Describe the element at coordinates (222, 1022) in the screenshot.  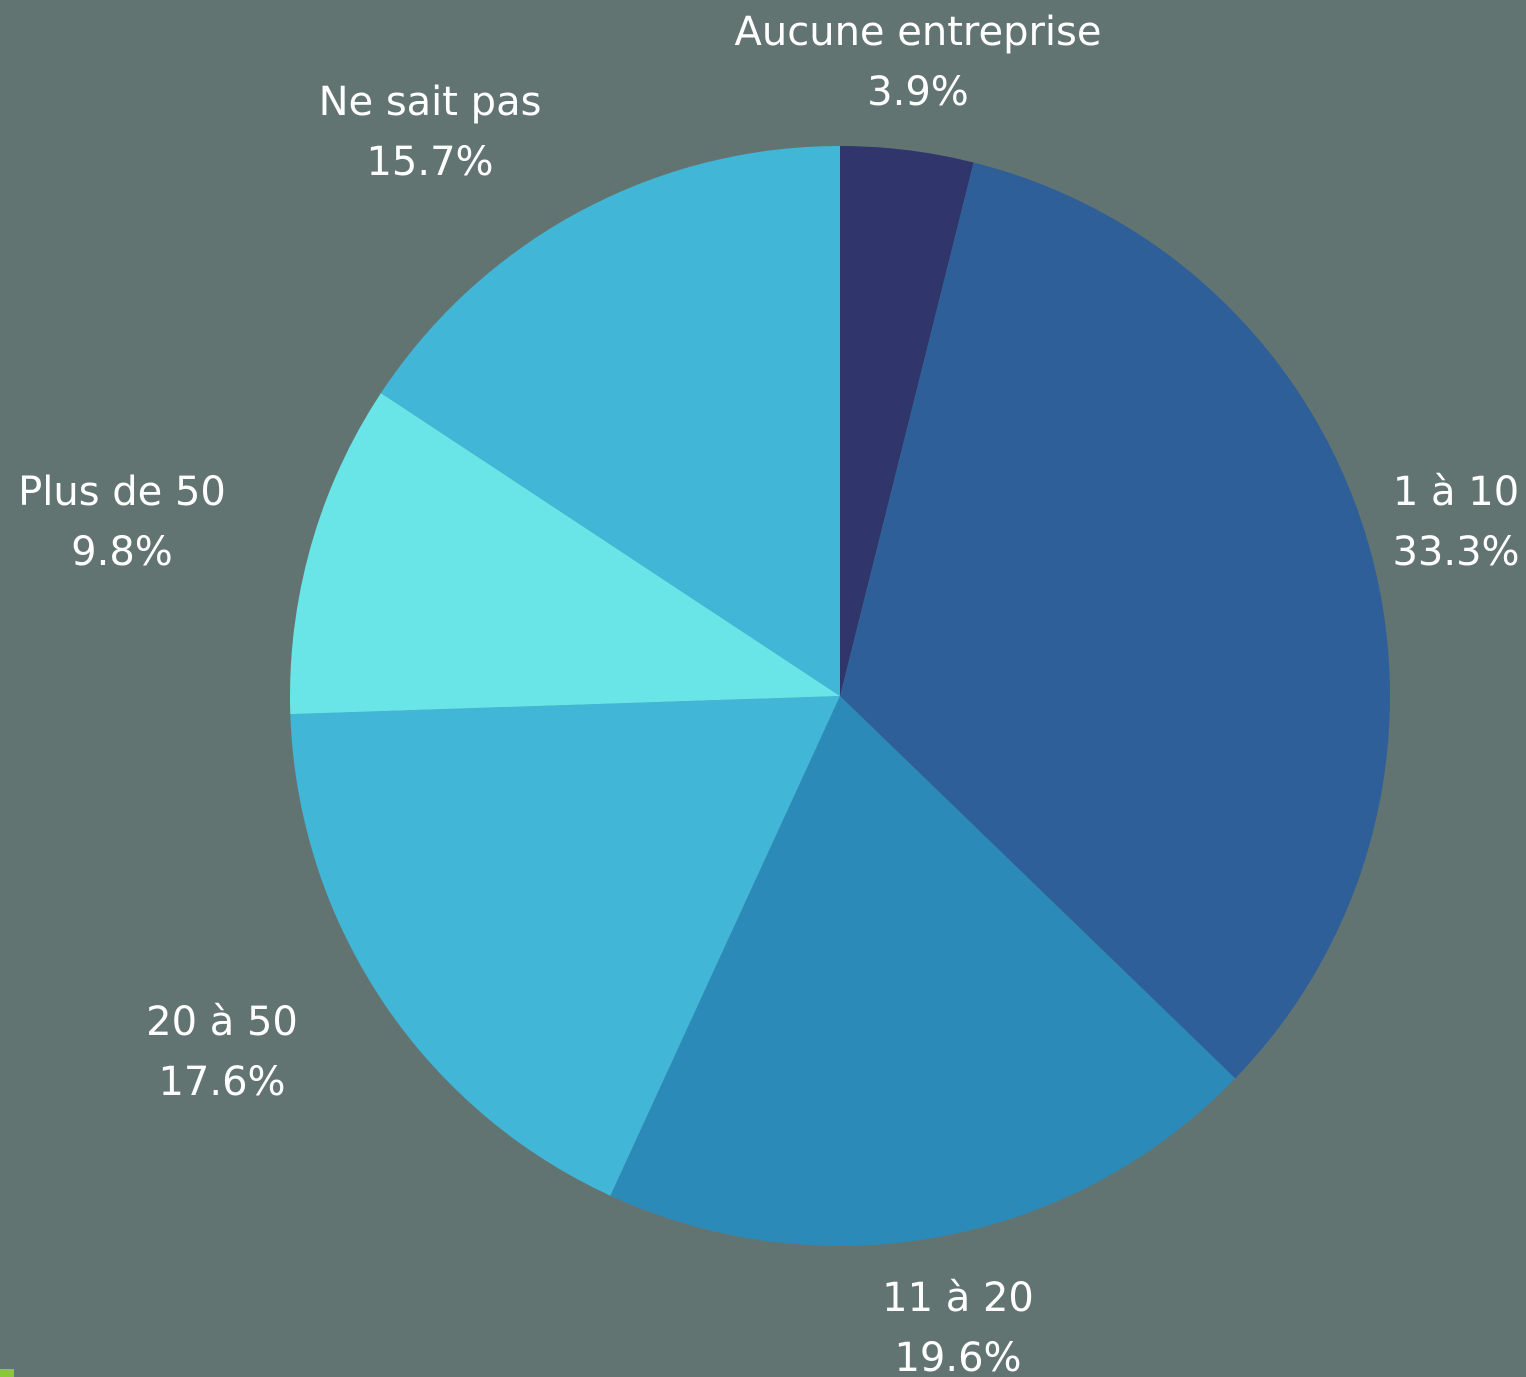
I see `slice-name: 20 à 50` at that location.